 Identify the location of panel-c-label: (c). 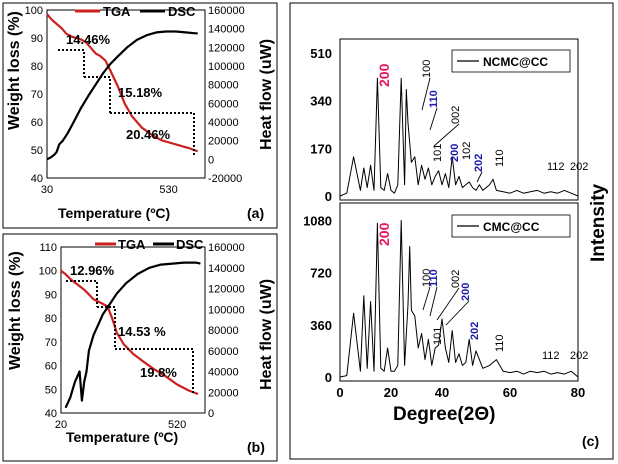
(590, 441).